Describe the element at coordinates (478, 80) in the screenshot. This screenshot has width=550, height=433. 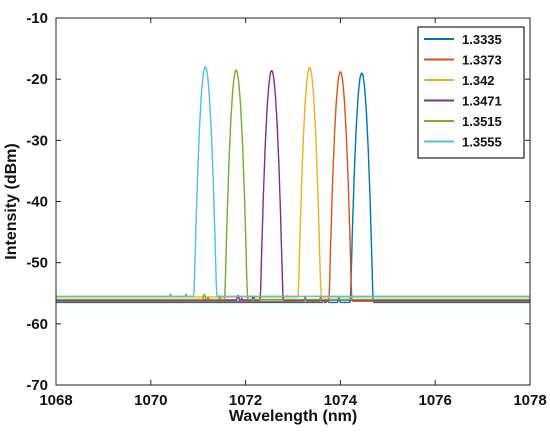
I see `legend-label: 1.342` at that location.